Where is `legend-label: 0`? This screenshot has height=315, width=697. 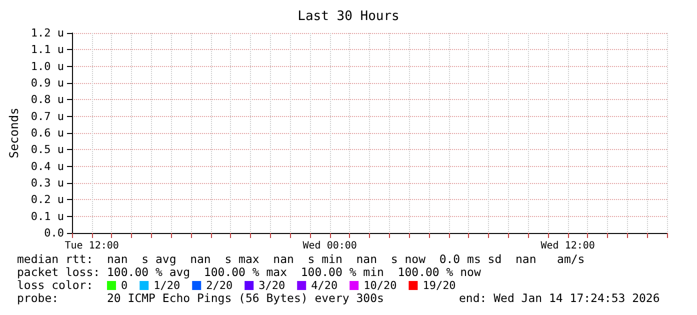
legend-label: 0 is located at coordinates (124, 285).